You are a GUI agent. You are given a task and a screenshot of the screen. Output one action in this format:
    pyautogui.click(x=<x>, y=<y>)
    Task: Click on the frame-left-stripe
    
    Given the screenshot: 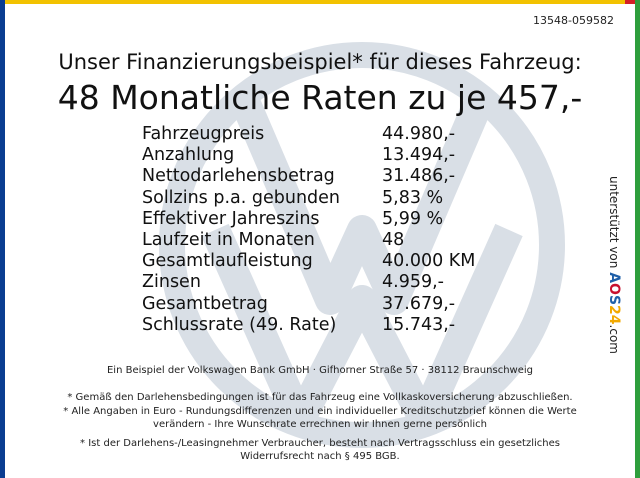 What is the action you would take?
    pyautogui.click(x=2, y=239)
    